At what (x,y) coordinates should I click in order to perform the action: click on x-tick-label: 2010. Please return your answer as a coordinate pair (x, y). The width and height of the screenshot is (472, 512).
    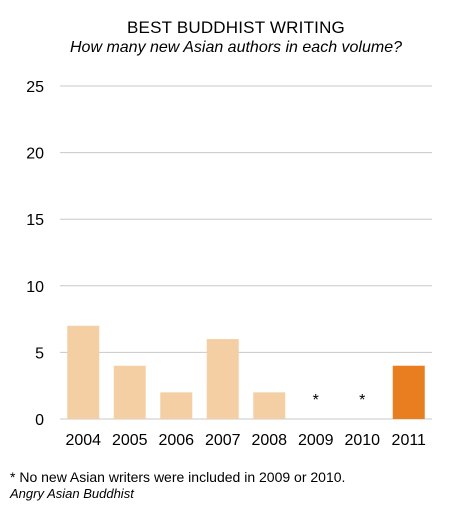
    Looking at the image, I should click on (362, 440).